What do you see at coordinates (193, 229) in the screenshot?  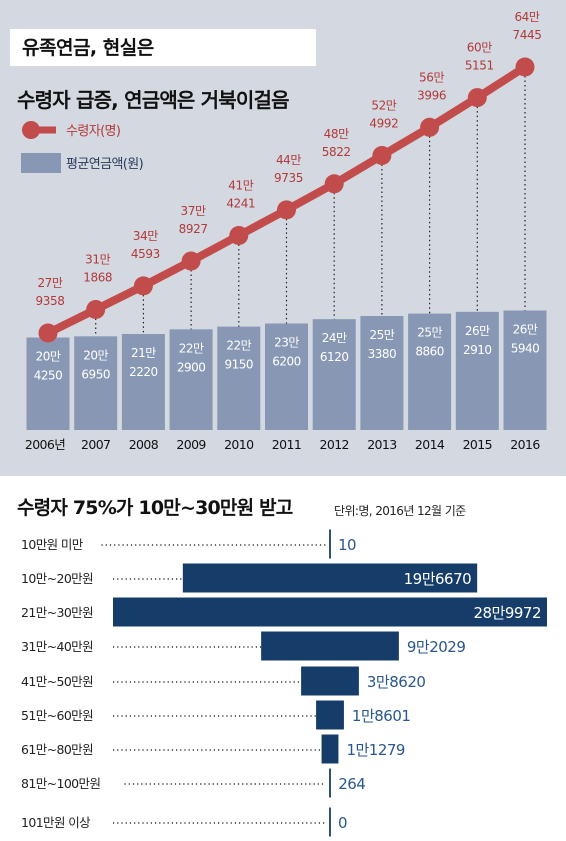 I see `line-value-label: 8927` at bounding box center [193, 229].